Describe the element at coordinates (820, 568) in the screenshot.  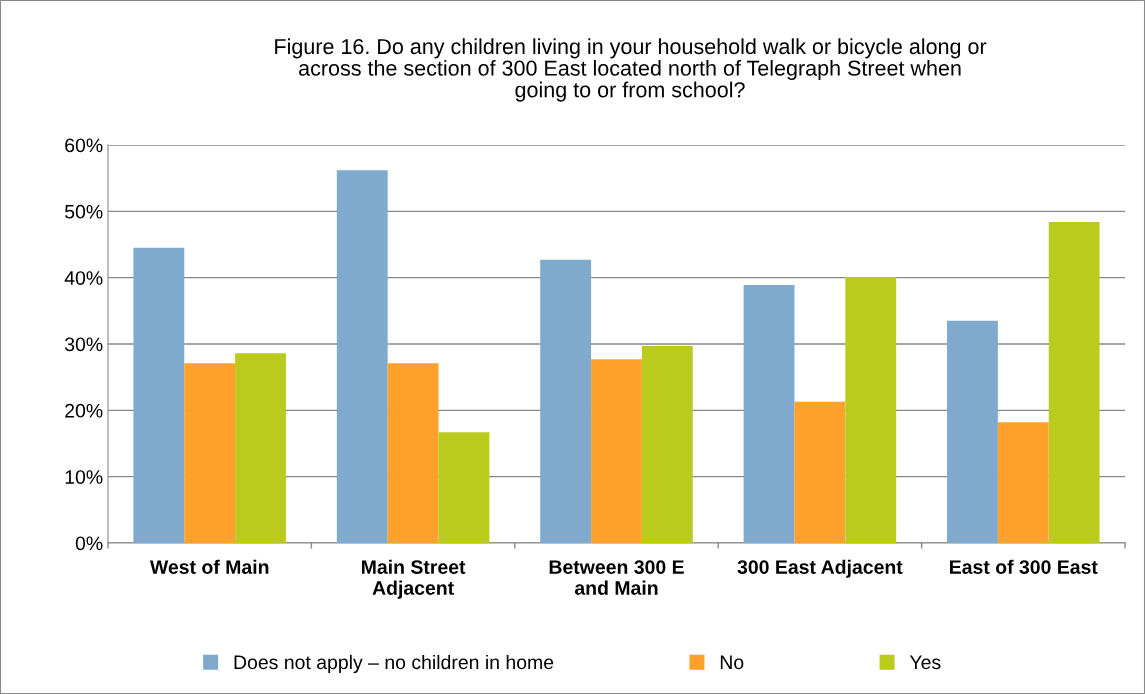
I see `x-tick-label: 300 East Adjacent` at that location.